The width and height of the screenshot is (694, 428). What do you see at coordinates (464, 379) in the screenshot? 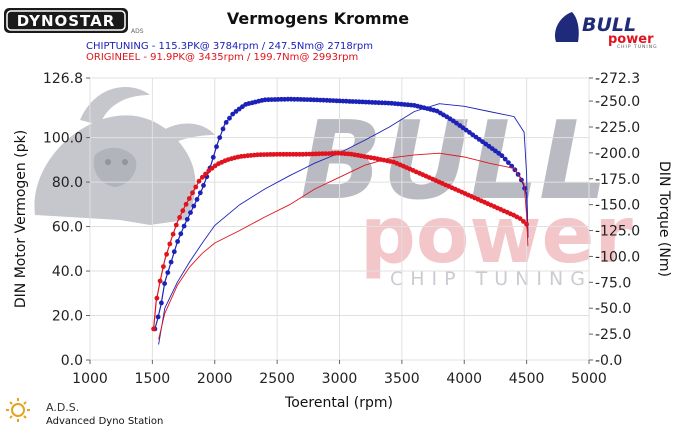
I see `x-tick-label: 4000` at bounding box center [464, 379].